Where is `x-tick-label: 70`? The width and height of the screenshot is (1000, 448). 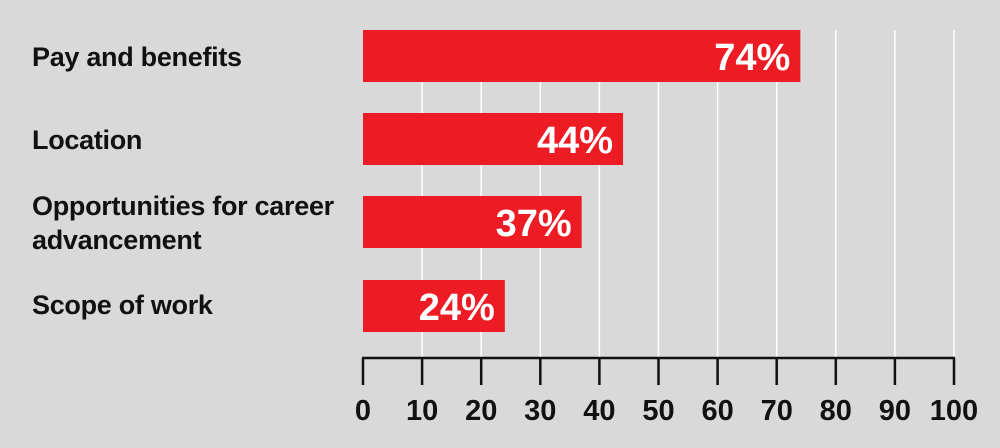
x-tick-label: 70 is located at coordinates (777, 411).